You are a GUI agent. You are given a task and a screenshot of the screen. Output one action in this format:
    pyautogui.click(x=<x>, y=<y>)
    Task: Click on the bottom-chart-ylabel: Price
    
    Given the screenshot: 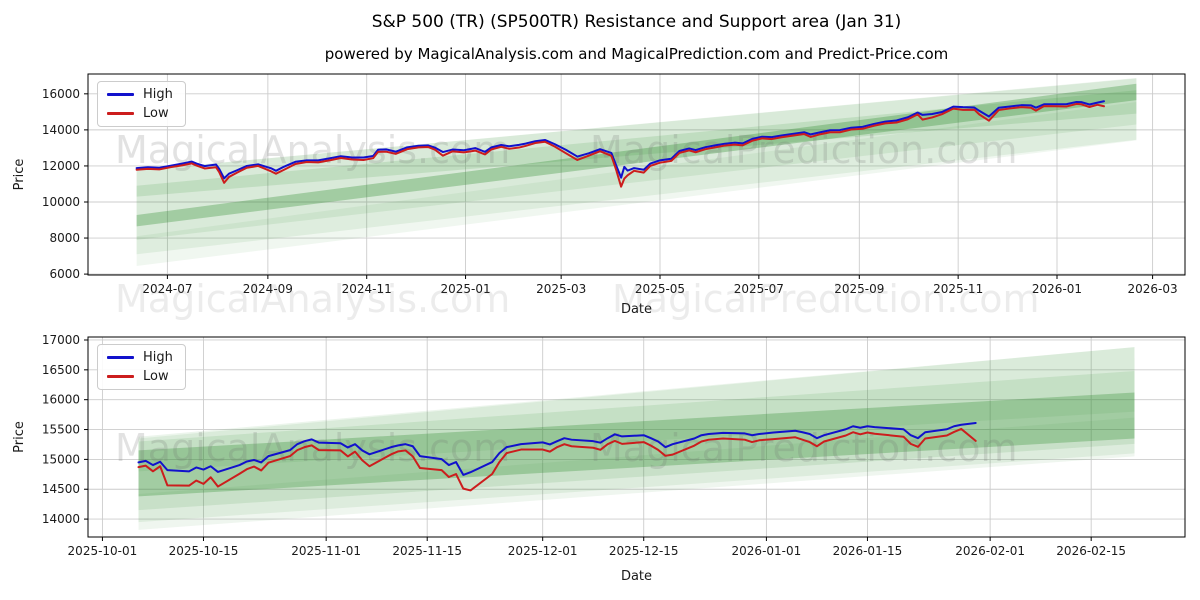 What is the action you would take?
    pyautogui.click(x=19, y=437)
    